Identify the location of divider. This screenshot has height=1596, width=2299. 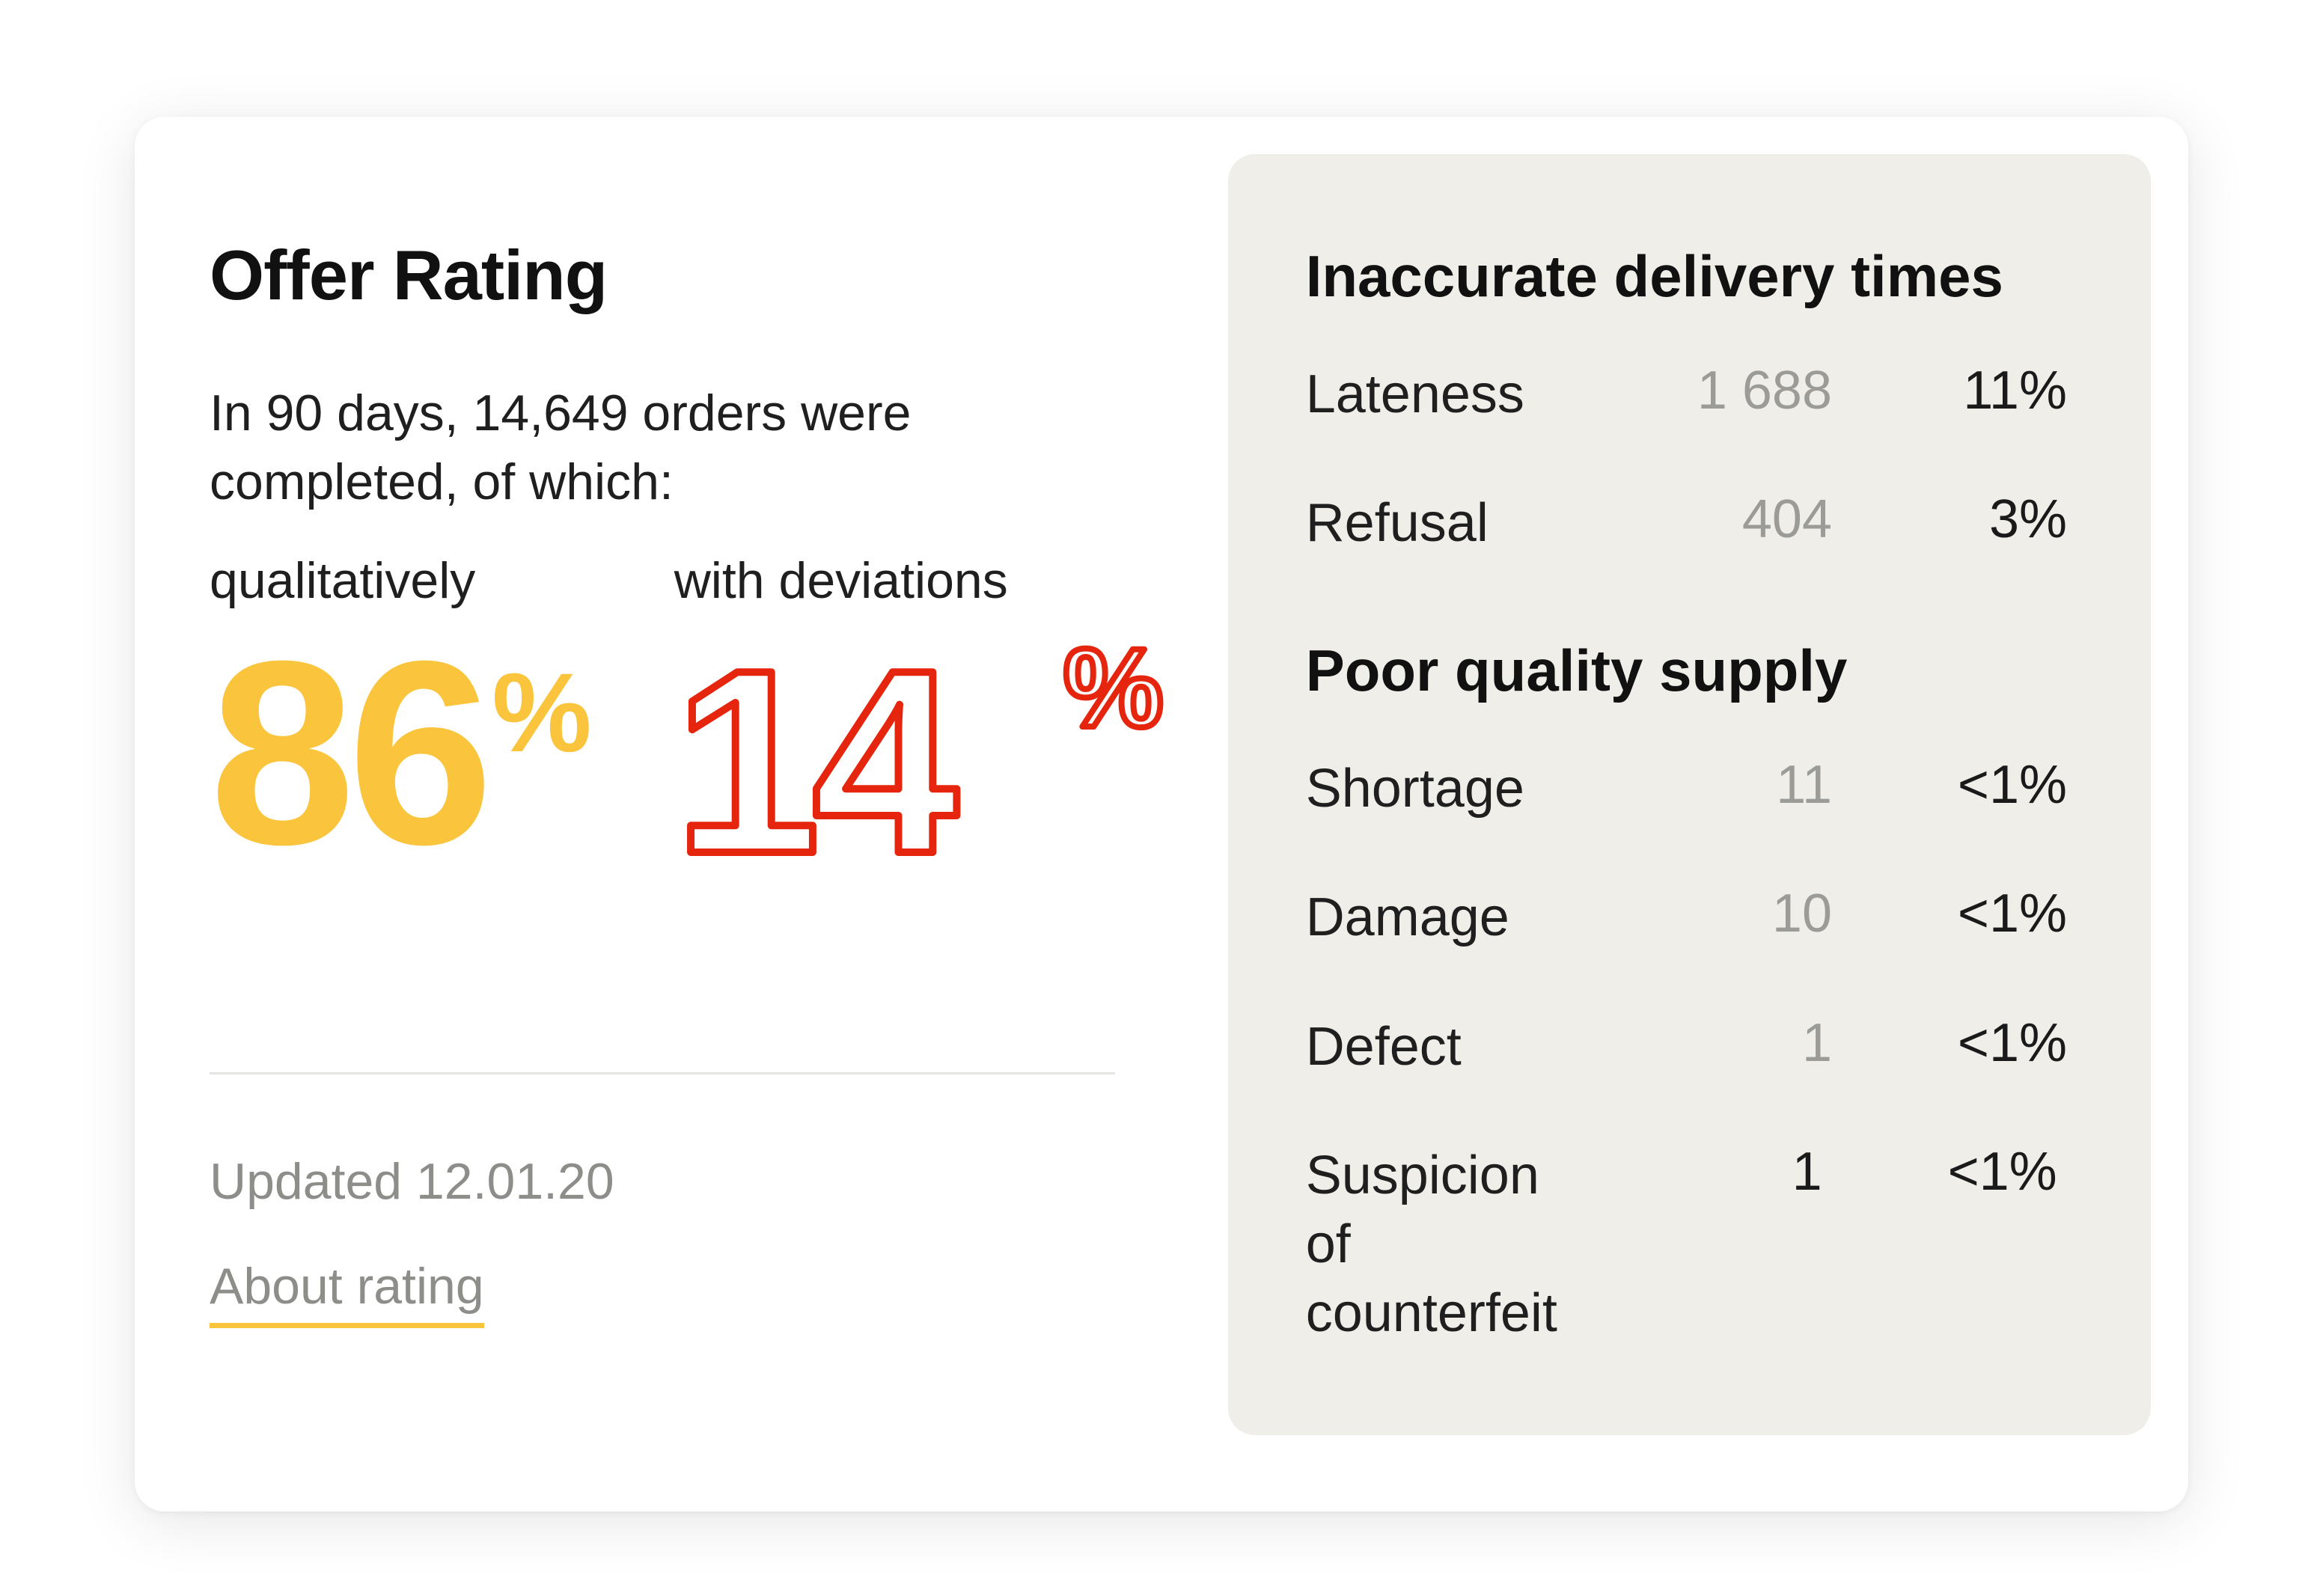
(662, 1072).